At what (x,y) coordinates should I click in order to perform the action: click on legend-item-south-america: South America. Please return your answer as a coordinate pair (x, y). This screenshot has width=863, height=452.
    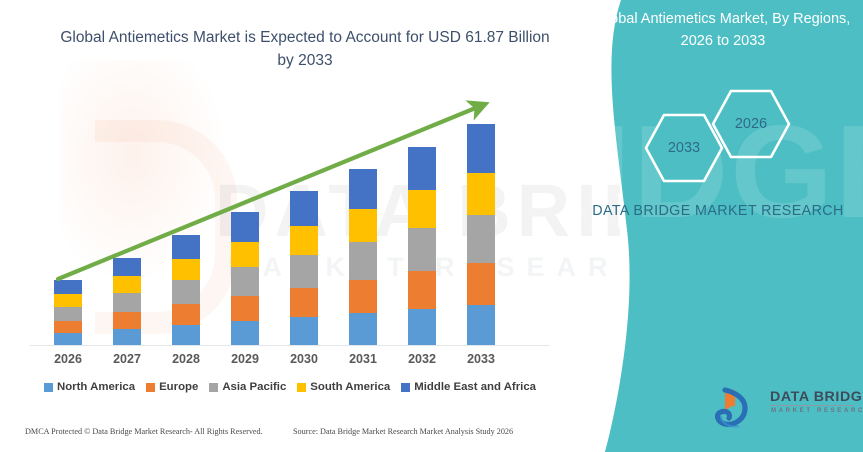
    Looking at the image, I should click on (343, 387).